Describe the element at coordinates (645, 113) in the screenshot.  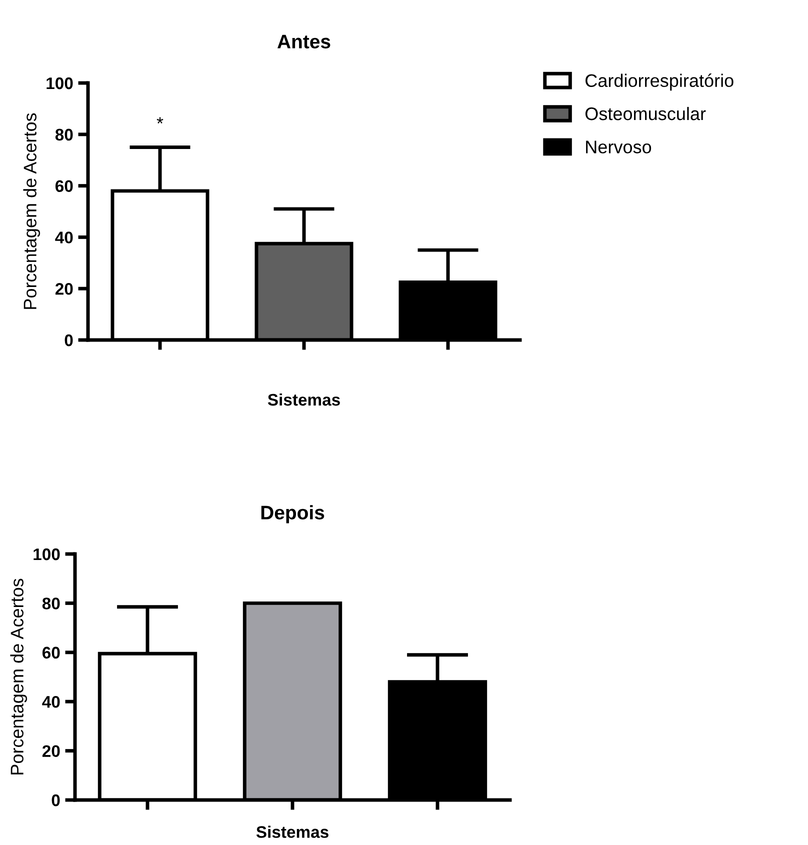
I see `legend-label: Osteomuscular` at that location.